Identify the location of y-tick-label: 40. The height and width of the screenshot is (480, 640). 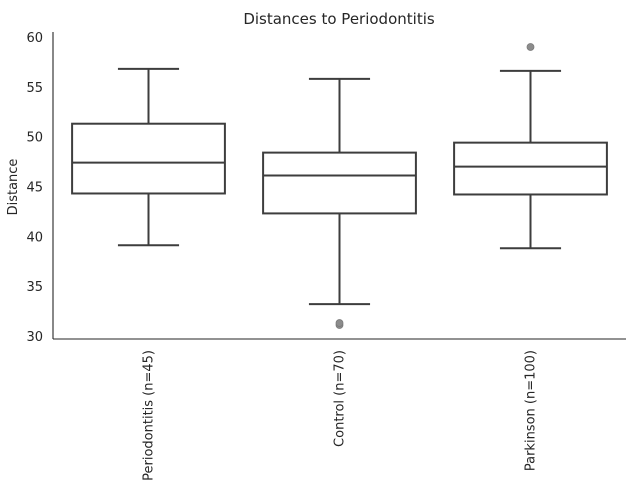
(34, 237).